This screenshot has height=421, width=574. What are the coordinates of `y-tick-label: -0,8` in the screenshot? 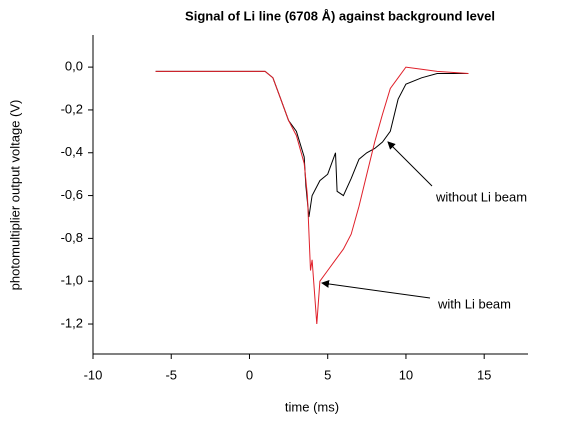 It's located at (72, 237).